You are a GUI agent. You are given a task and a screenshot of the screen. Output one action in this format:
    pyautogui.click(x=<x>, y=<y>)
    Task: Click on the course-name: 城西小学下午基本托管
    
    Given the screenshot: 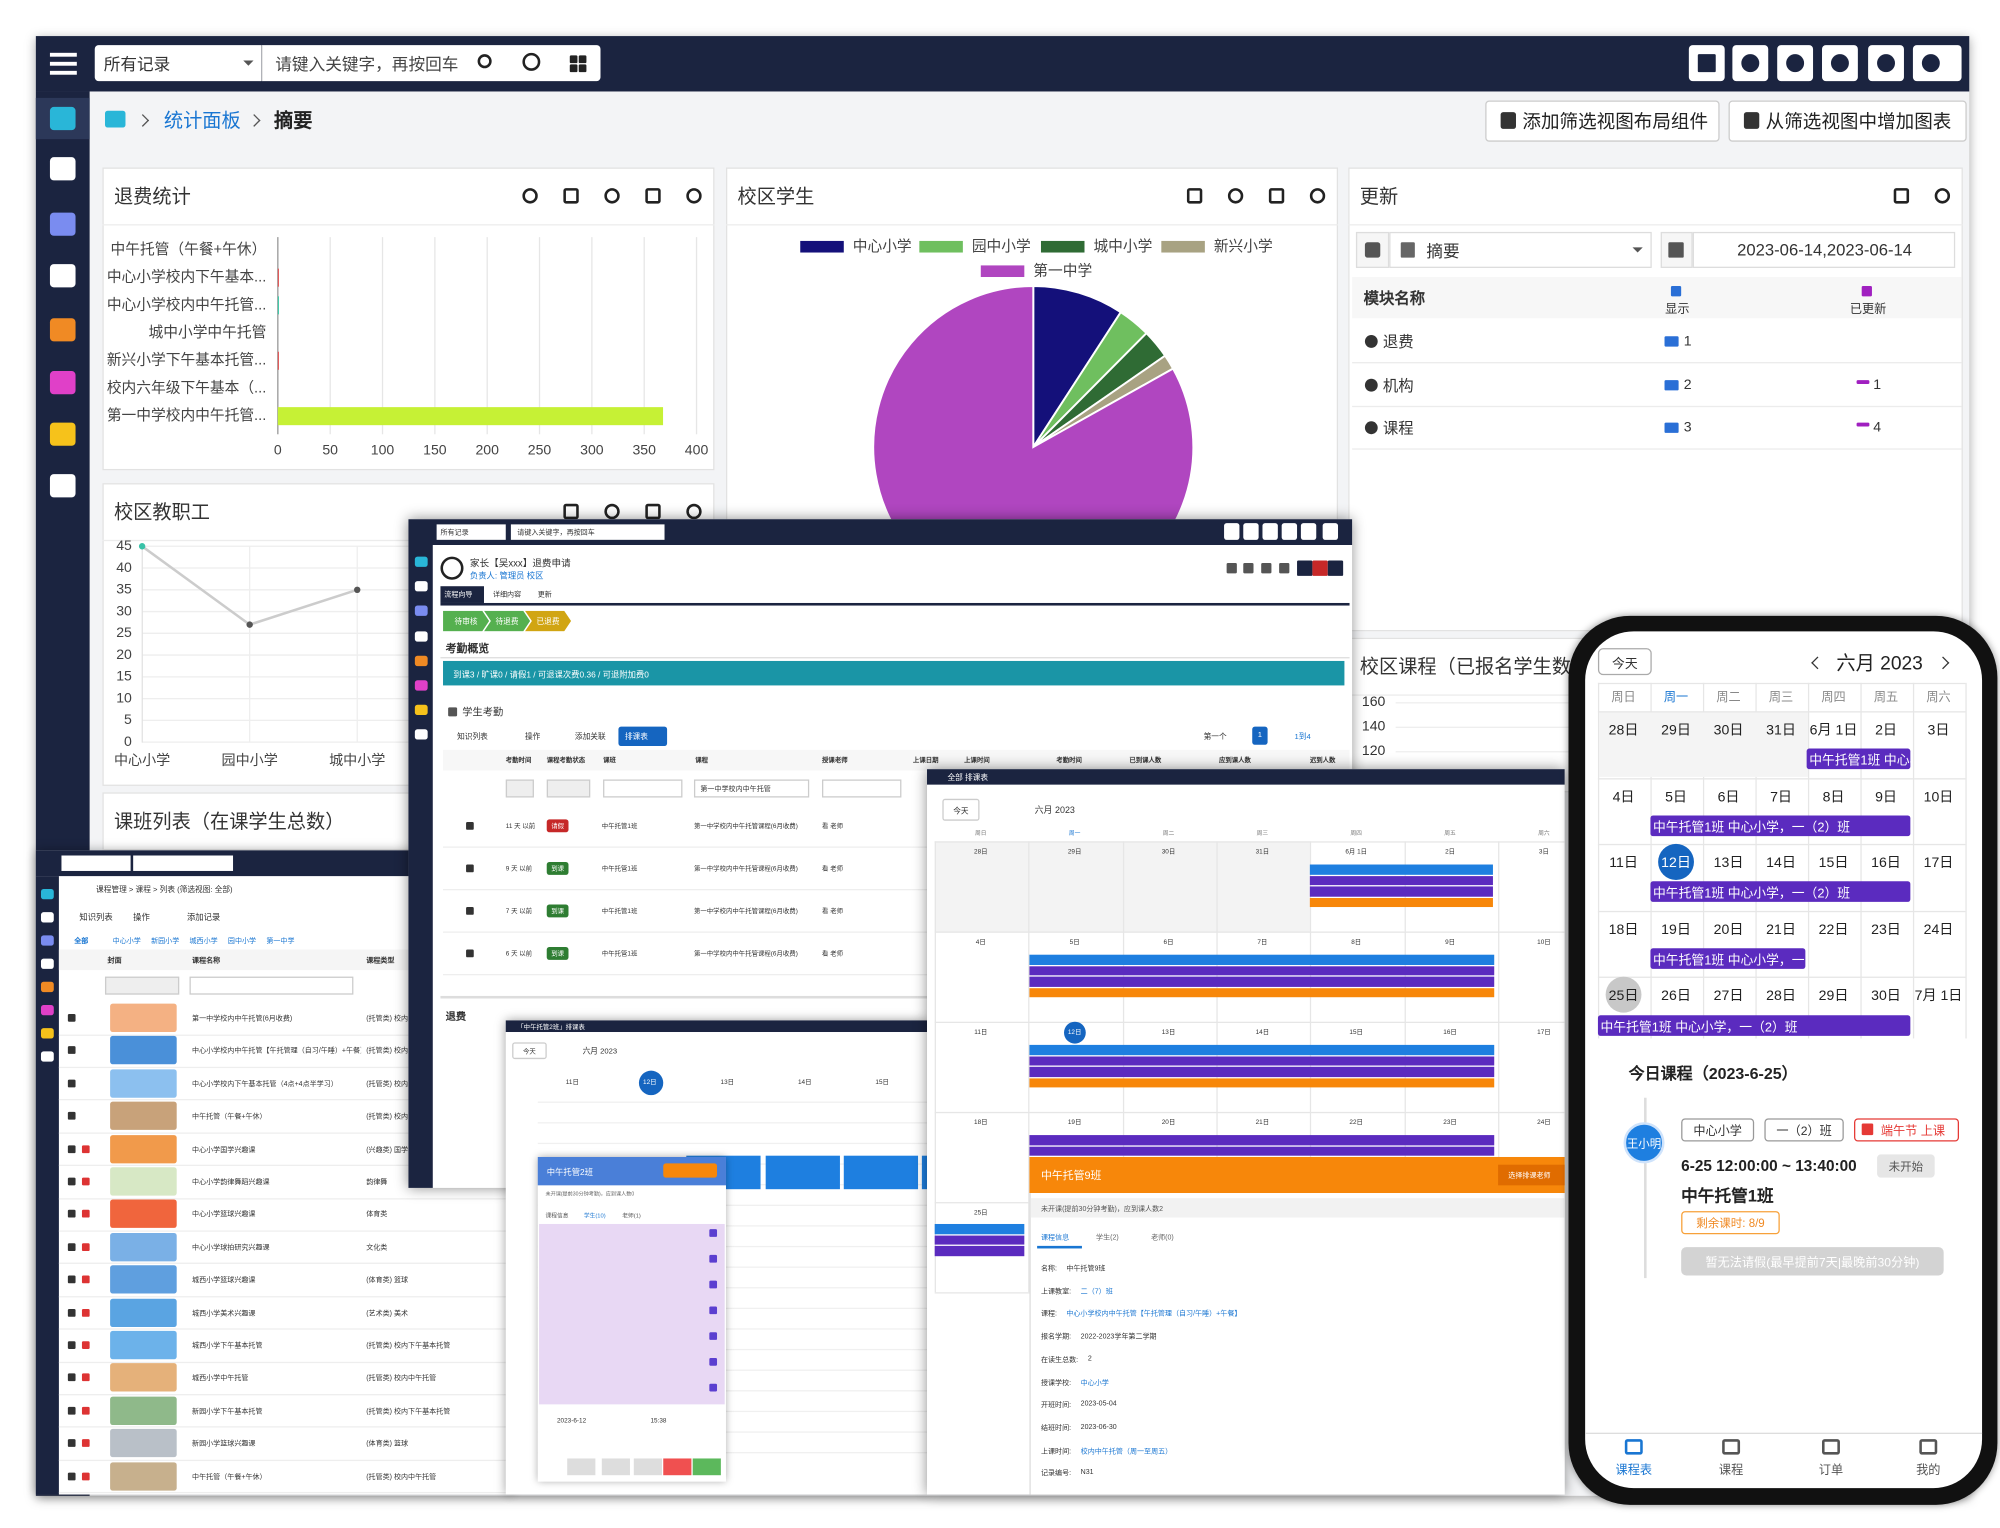 What is the action you would take?
    pyautogui.click(x=227, y=1346)
    